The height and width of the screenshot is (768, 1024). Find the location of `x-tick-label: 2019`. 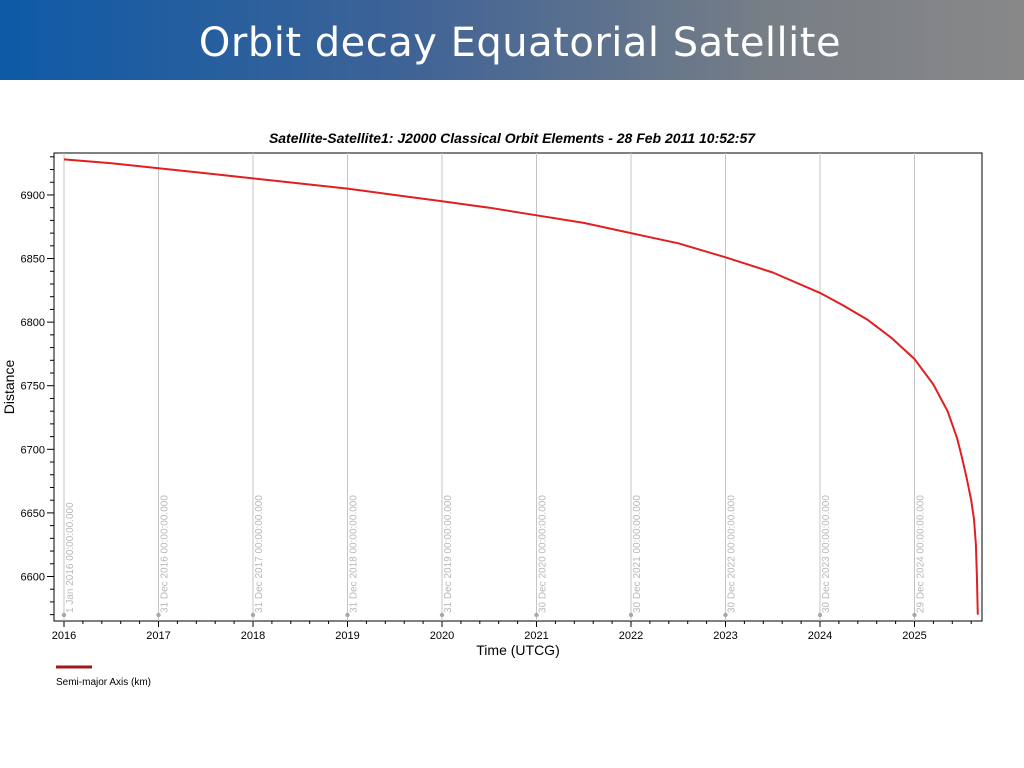

x-tick-label: 2019 is located at coordinates (347, 636).